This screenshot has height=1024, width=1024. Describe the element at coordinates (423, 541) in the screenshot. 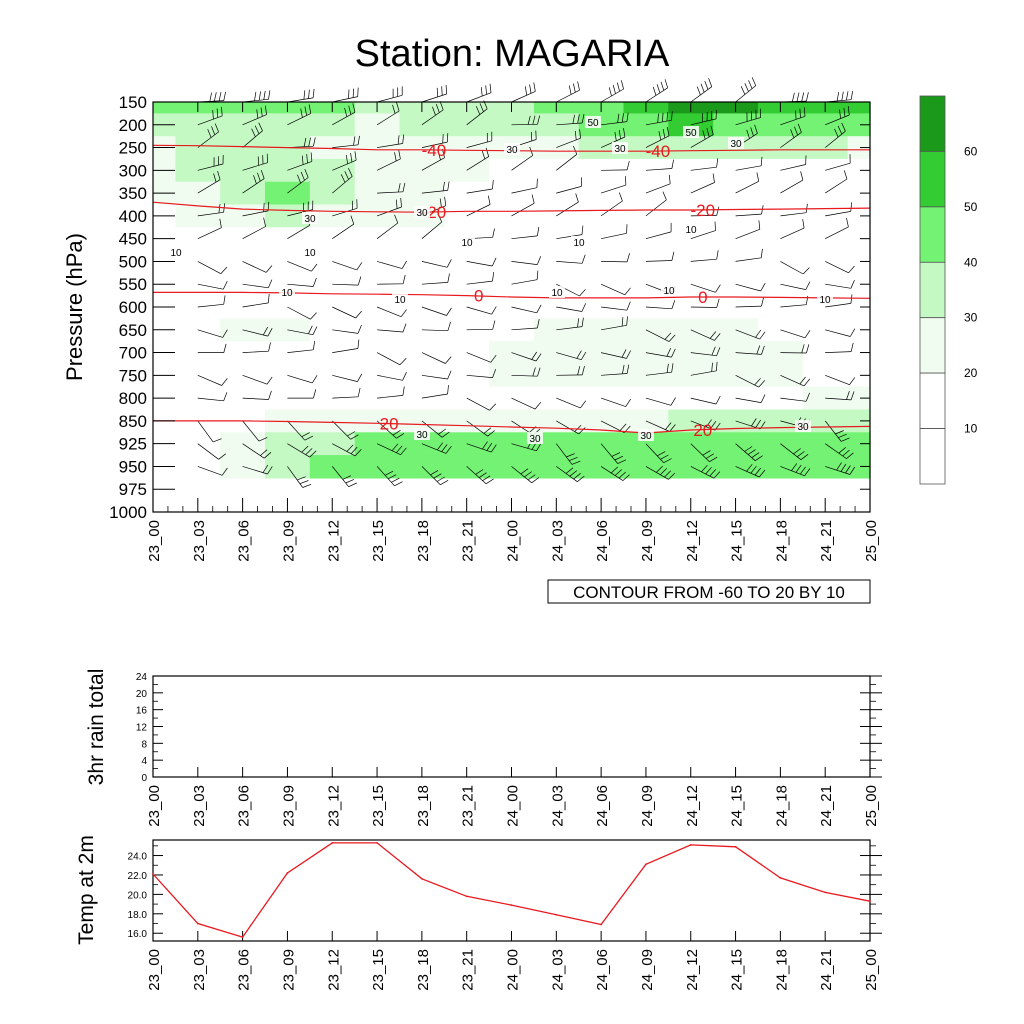

I see `time-tick-label: 23_18` at that location.